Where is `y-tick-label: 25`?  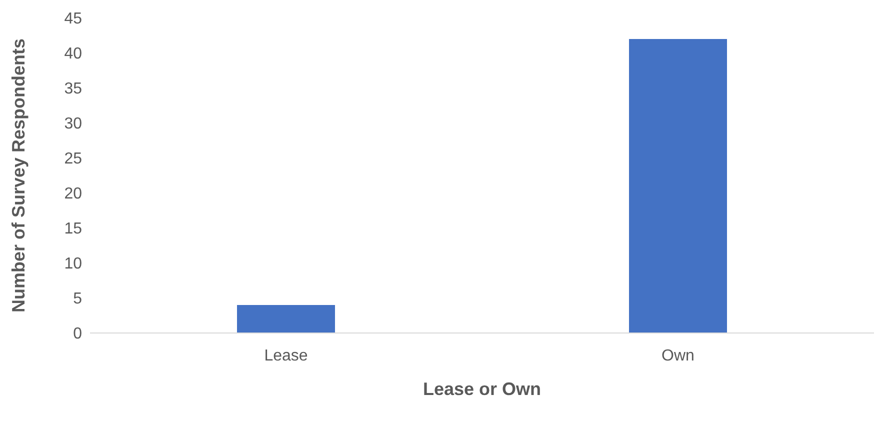
y-tick-label: 25 is located at coordinates (73, 159).